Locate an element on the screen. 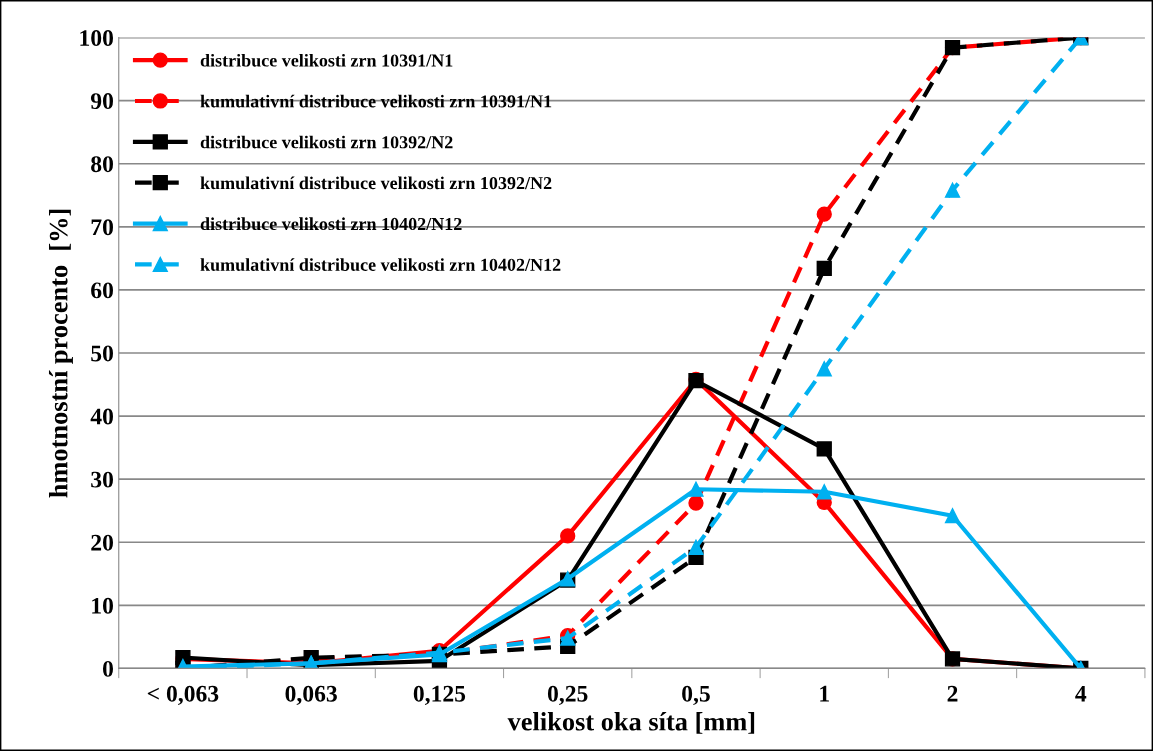 The width and height of the screenshot is (1153, 751). legend-label: kumulativní distribuce velikosti zrn 10391/N1 is located at coordinates (376, 101).